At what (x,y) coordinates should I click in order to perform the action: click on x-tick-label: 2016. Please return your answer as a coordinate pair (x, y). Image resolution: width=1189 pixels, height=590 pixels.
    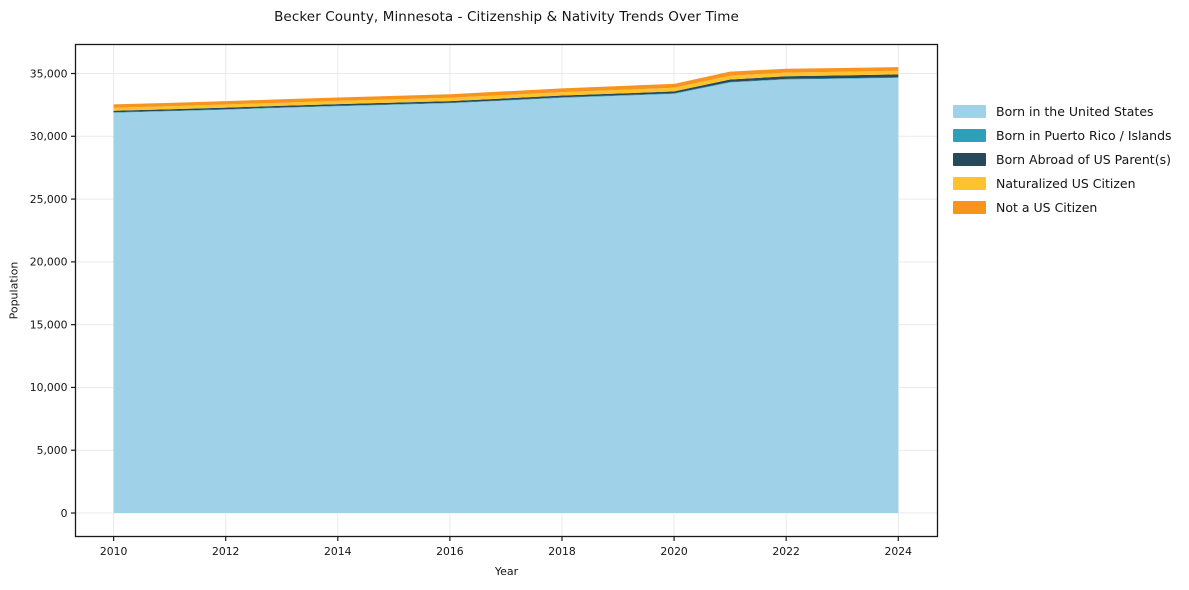
    Looking at the image, I should click on (450, 551).